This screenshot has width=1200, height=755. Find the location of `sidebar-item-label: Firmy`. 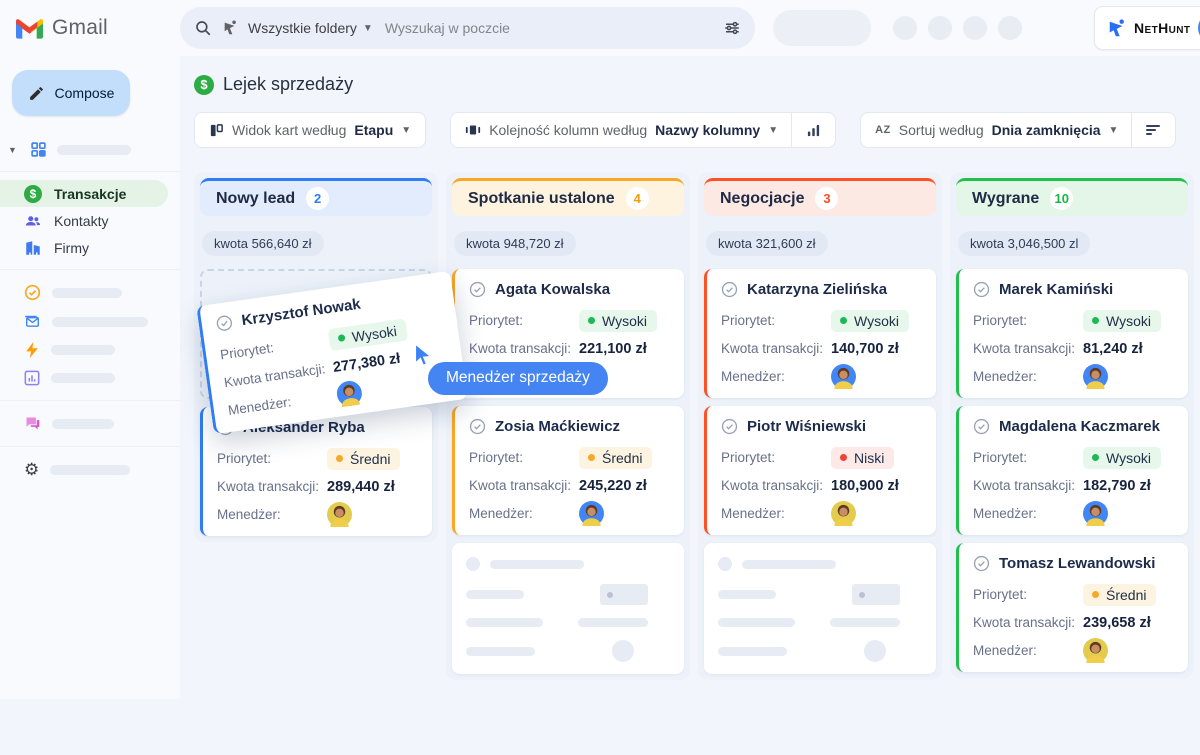

sidebar-item-label: Firmy is located at coordinates (71, 248).